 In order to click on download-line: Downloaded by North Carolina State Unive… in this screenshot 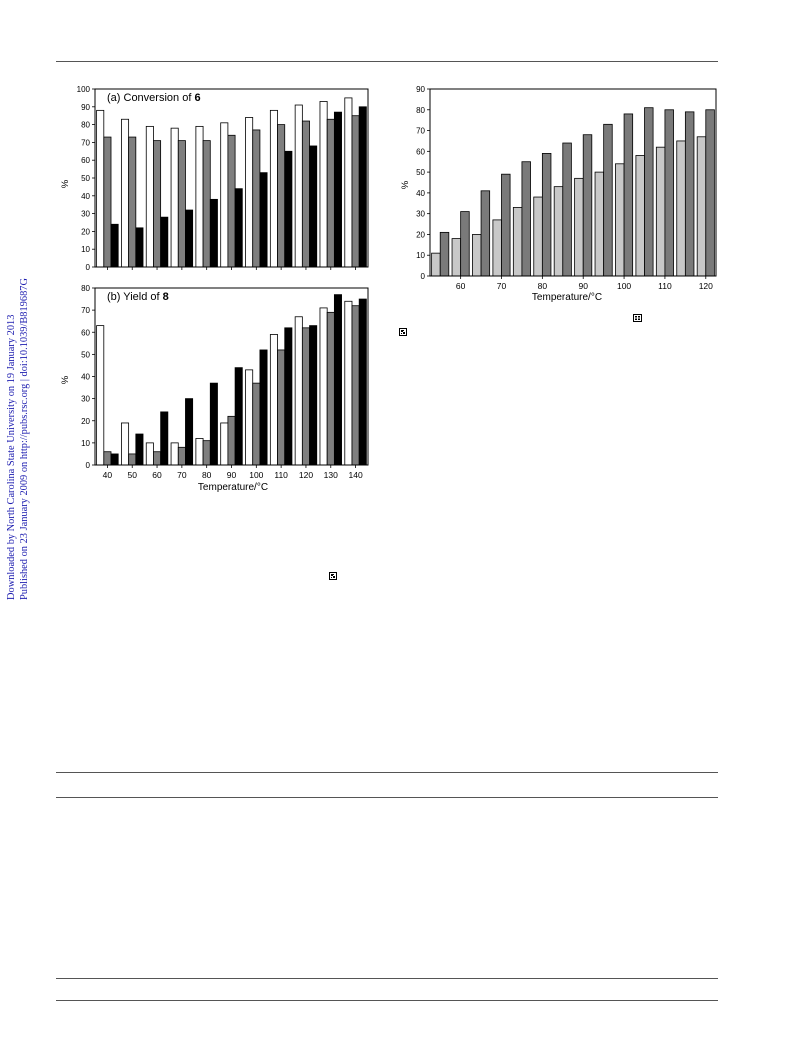, I will do `click(11, 457)`.